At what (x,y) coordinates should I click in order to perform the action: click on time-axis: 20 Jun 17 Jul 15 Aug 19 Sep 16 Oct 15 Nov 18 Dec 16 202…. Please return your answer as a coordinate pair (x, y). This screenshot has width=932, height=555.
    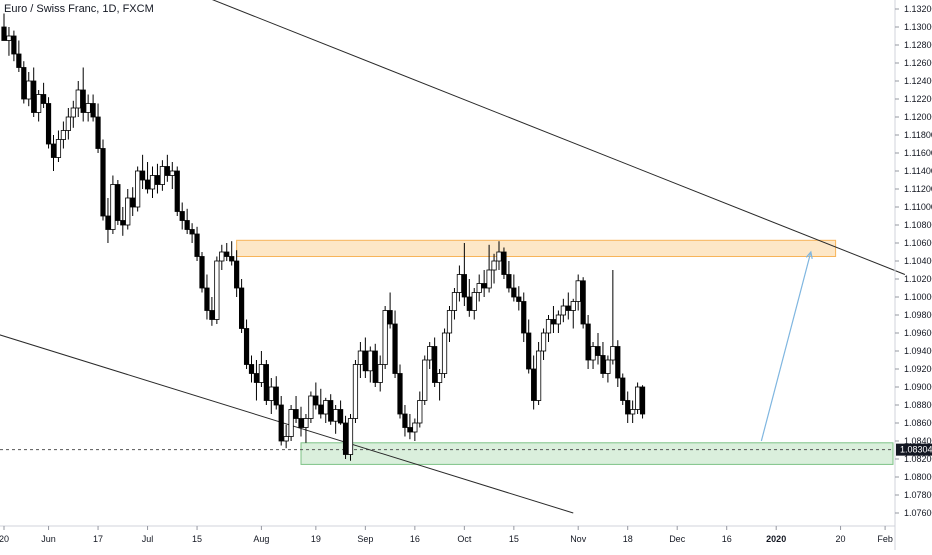
    Looking at the image, I should click on (447, 534).